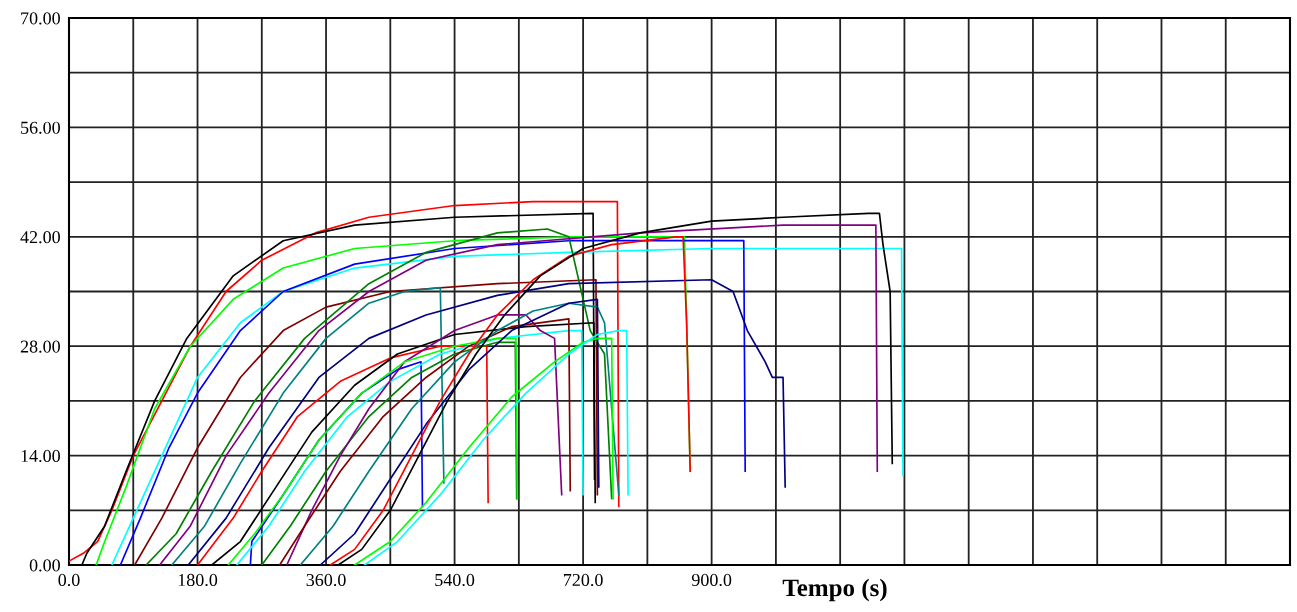 This screenshot has width=1297, height=612. I want to click on y-tick-label: 14.00, so click(40, 456).